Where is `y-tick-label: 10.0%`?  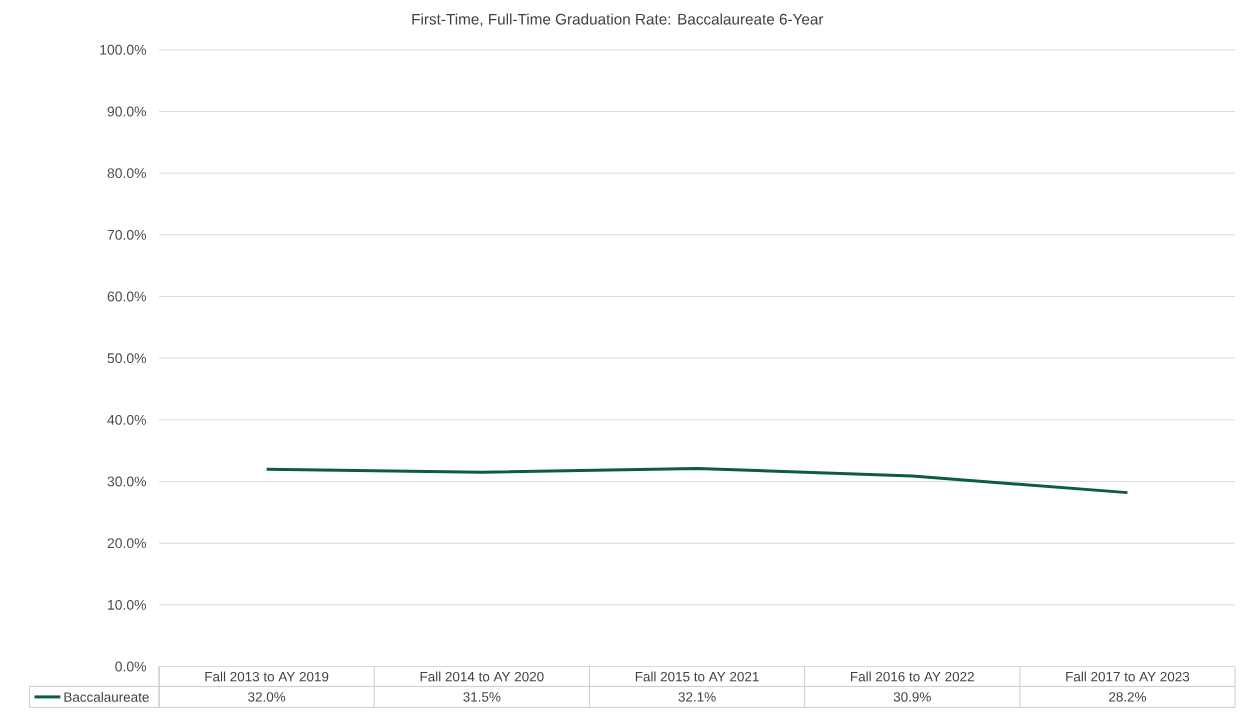
y-tick-label: 10.0% is located at coordinates (127, 604).